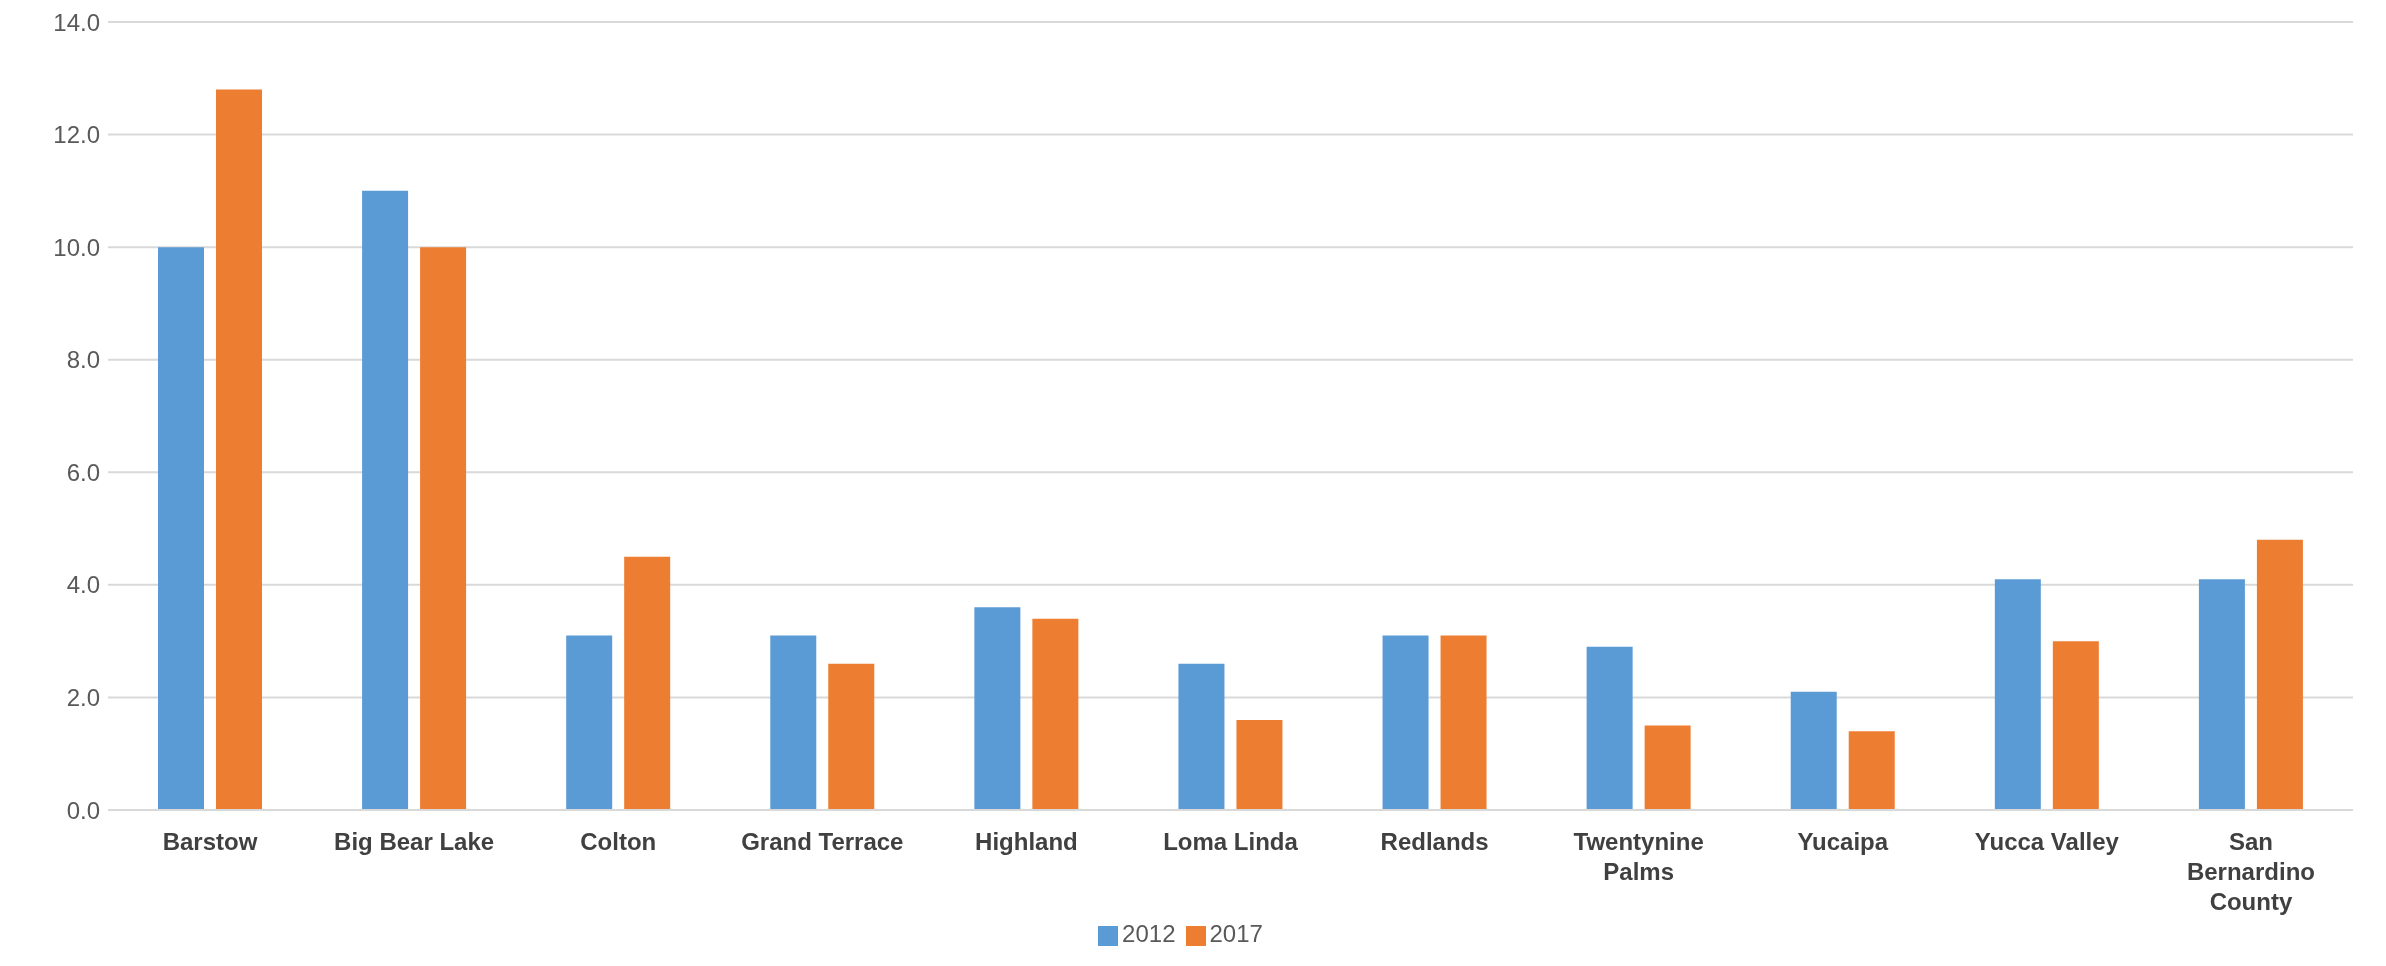 Image resolution: width=2386 pixels, height=966 pixels. I want to click on x-tick-label: Yucaipa, so click(1843, 841).